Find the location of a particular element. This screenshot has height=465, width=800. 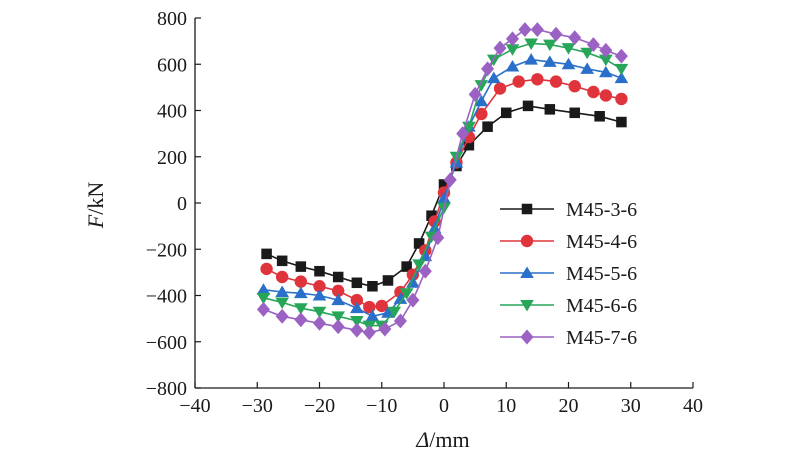

x-tick-label: 40 is located at coordinates (693, 406).